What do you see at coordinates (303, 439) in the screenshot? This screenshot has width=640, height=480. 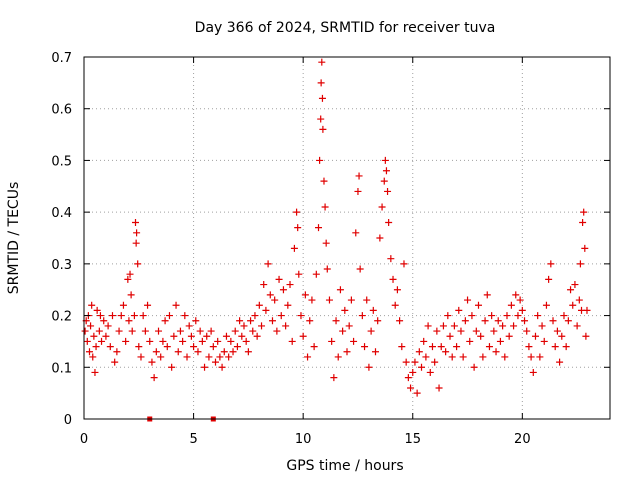 I see `x-tick-label: 10` at bounding box center [303, 439].